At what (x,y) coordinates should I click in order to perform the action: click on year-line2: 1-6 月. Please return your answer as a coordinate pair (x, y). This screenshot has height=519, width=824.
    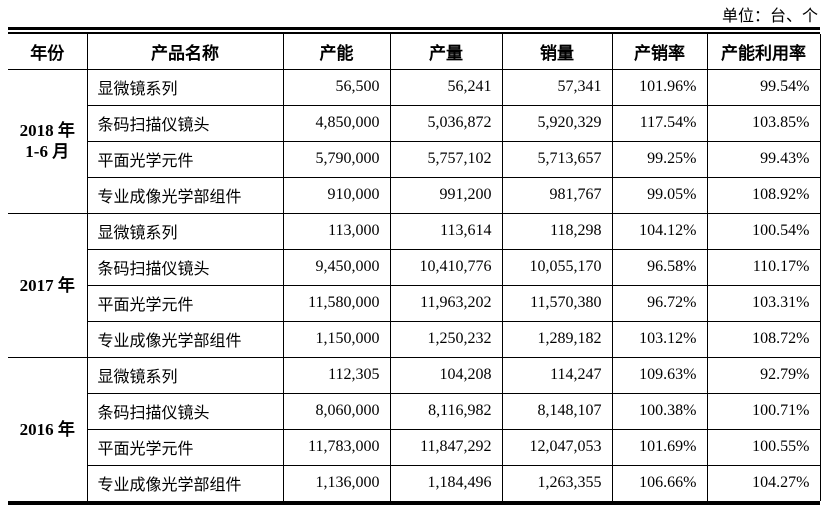
    Looking at the image, I should click on (47, 151).